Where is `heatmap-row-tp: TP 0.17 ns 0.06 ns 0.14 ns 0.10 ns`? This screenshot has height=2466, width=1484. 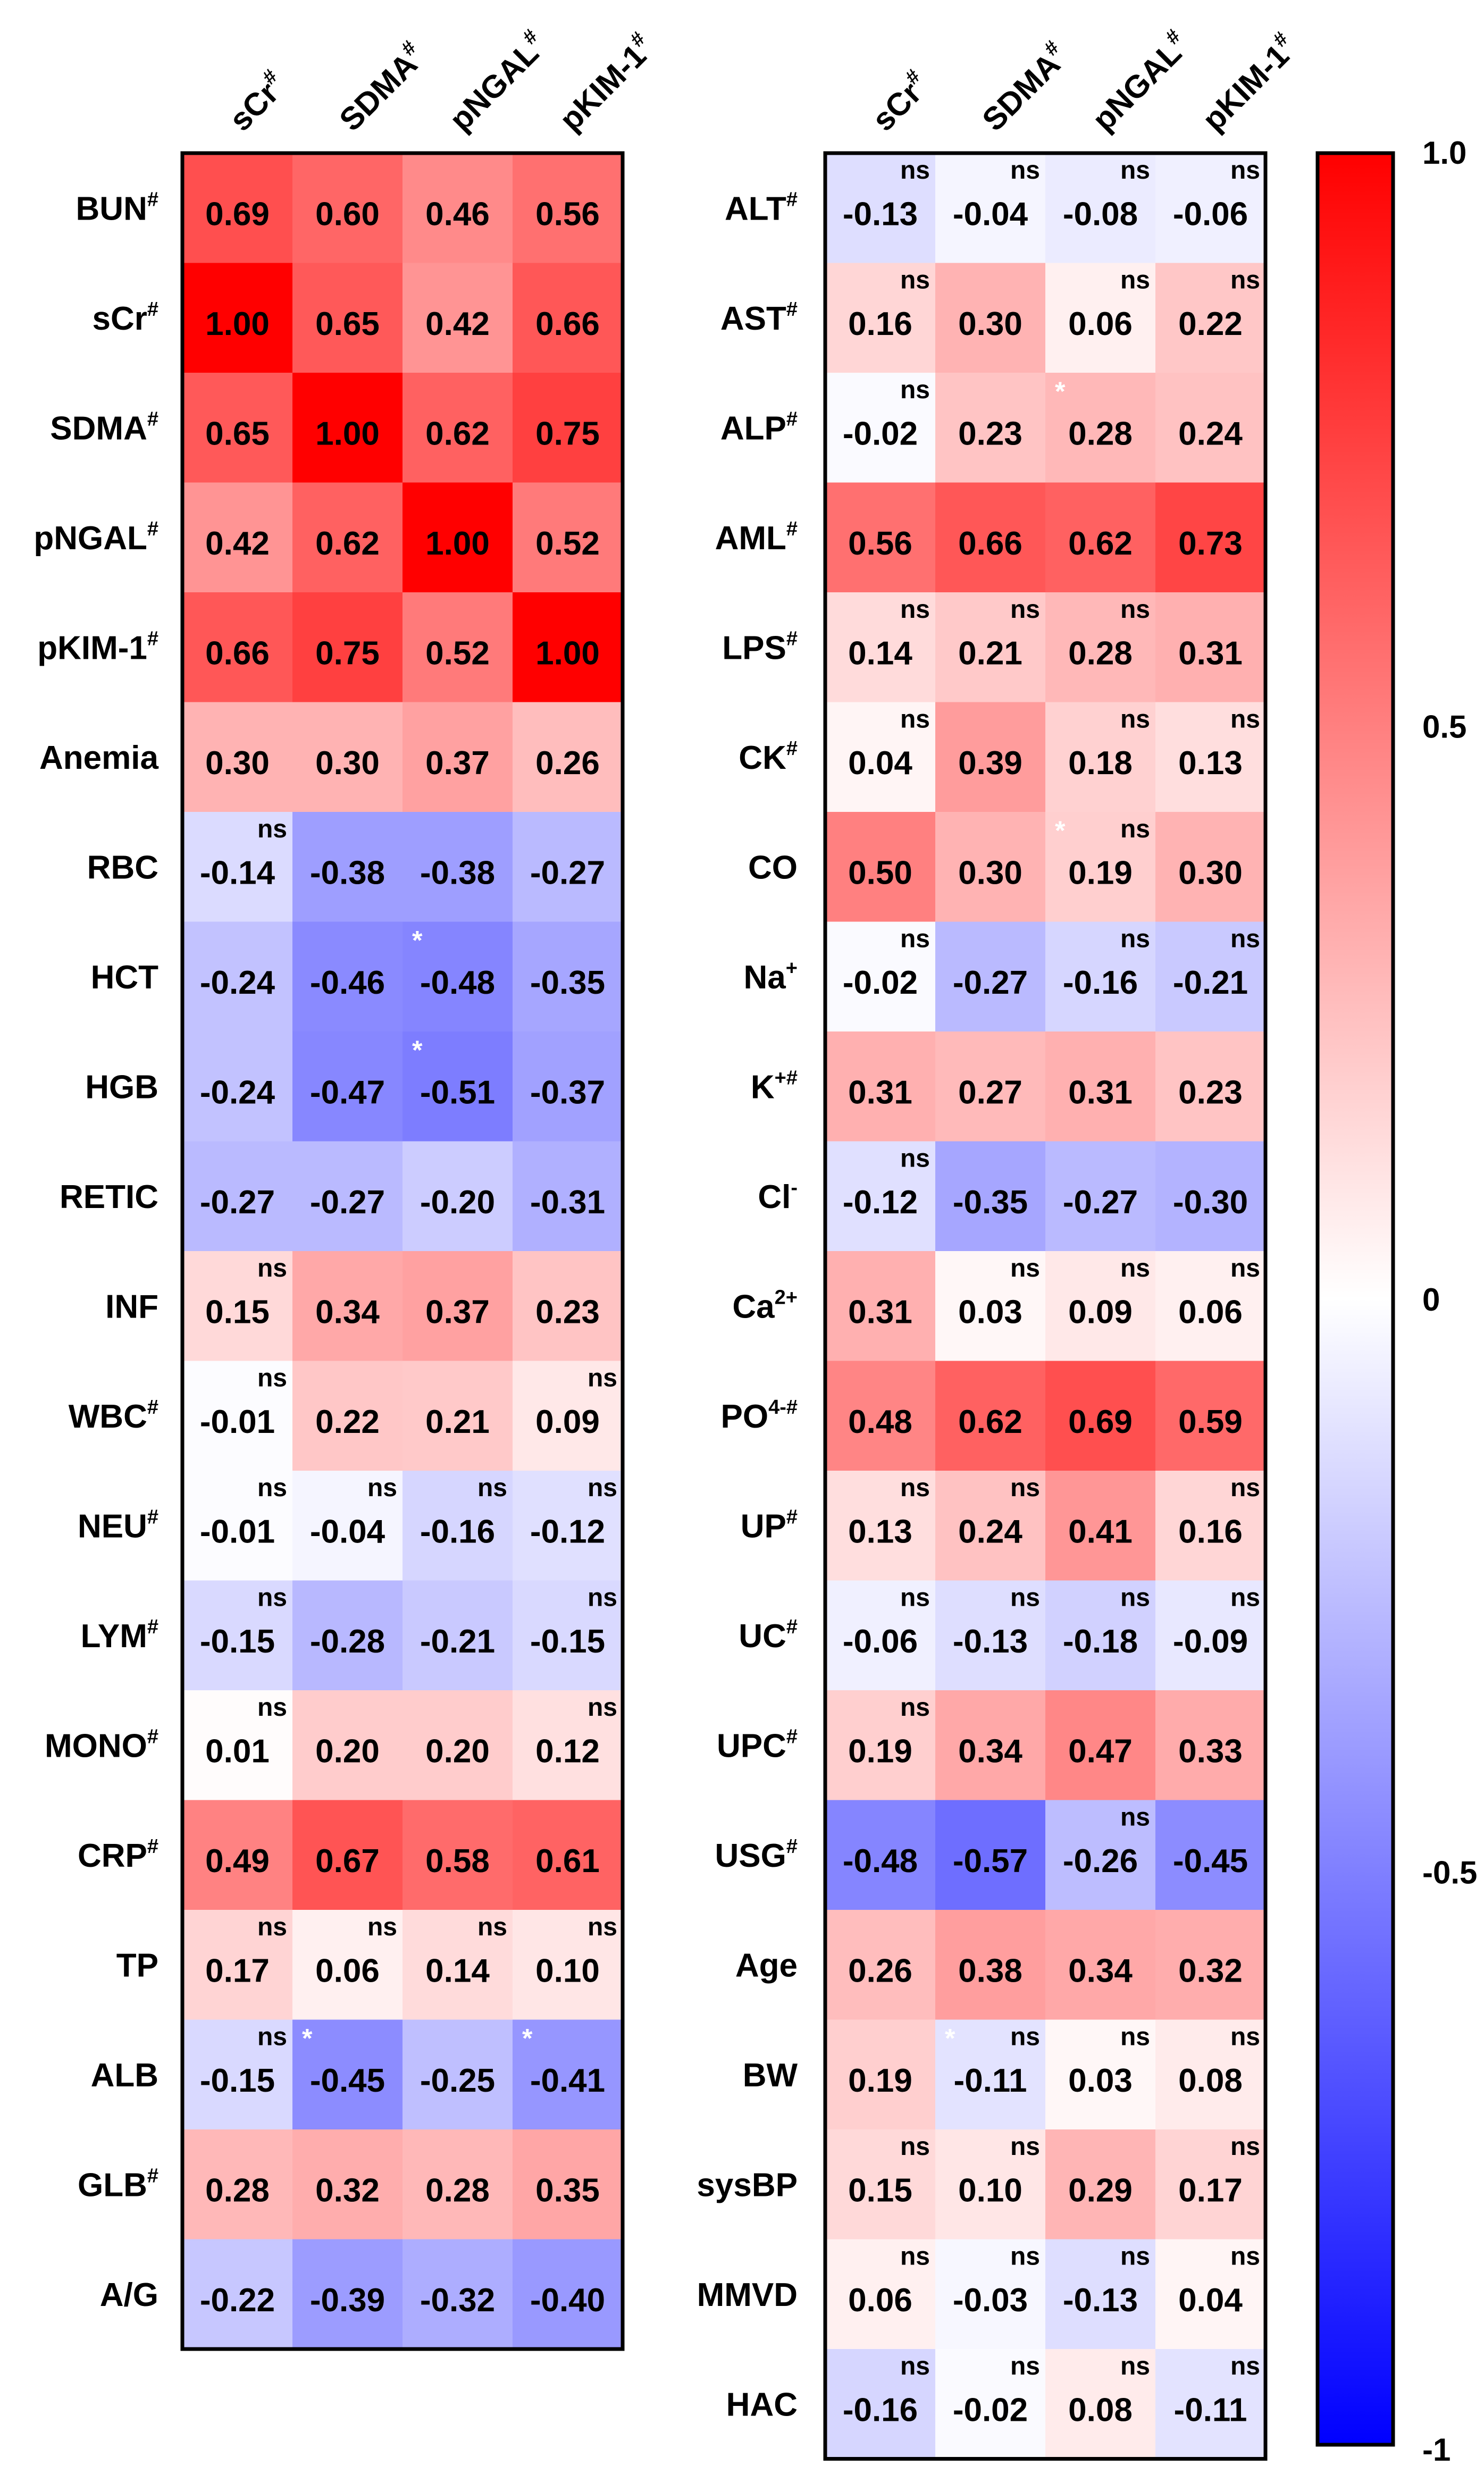
heatmap-row-tp: TP 0.17 ns 0.06 ns 0.14 ns 0.10 ns is located at coordinates (369, 1965).